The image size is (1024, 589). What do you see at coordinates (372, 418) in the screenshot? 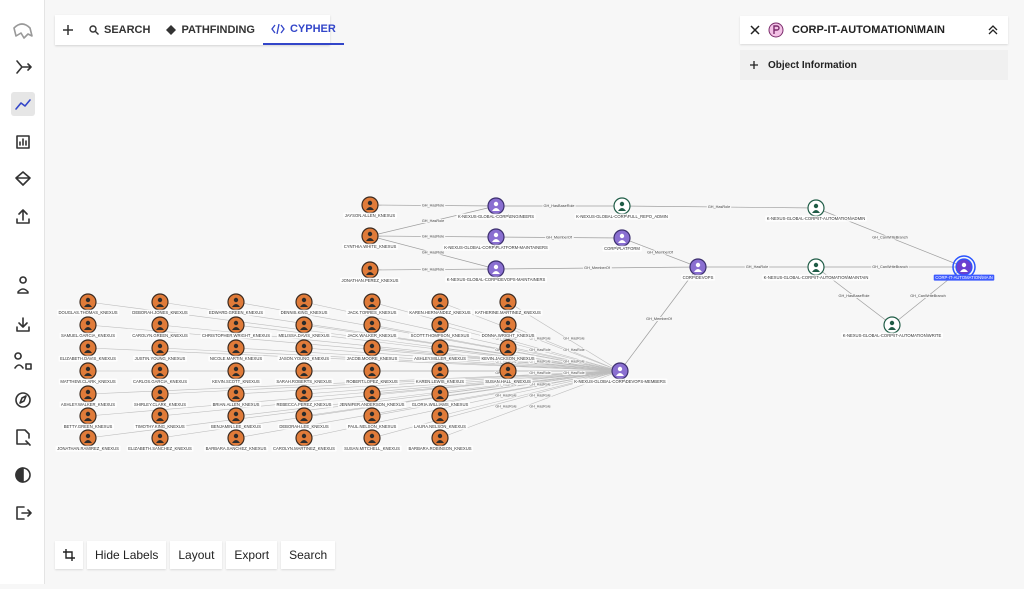
I see `node-user: PAUL.NELSON_KNEXUS` at bounding box center [372, 418].